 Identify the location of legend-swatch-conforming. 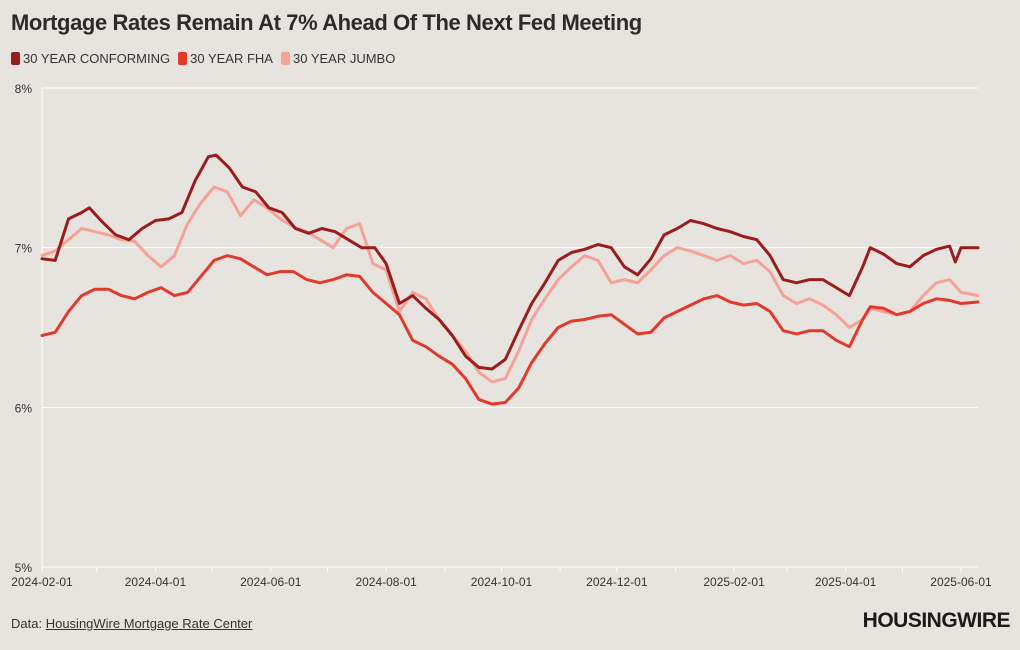
(15, 58).